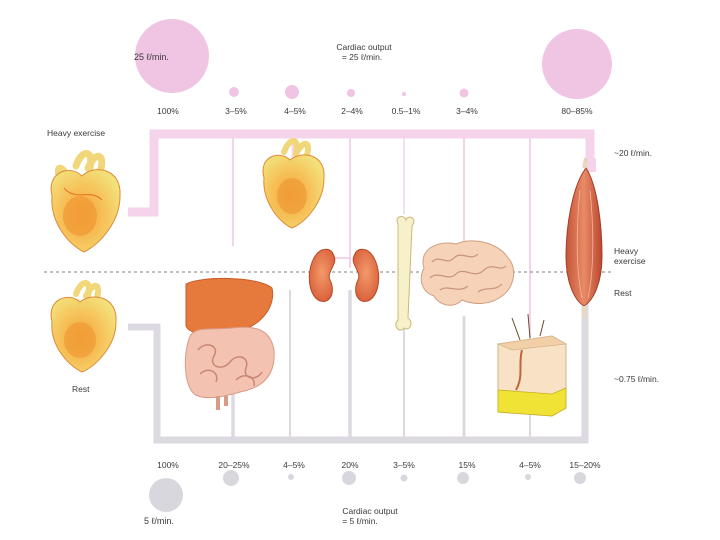 The image size is (720, 540). Describe the element at coordinates (405, 273) in the screenshot. I see `bone-illustration` at that location.